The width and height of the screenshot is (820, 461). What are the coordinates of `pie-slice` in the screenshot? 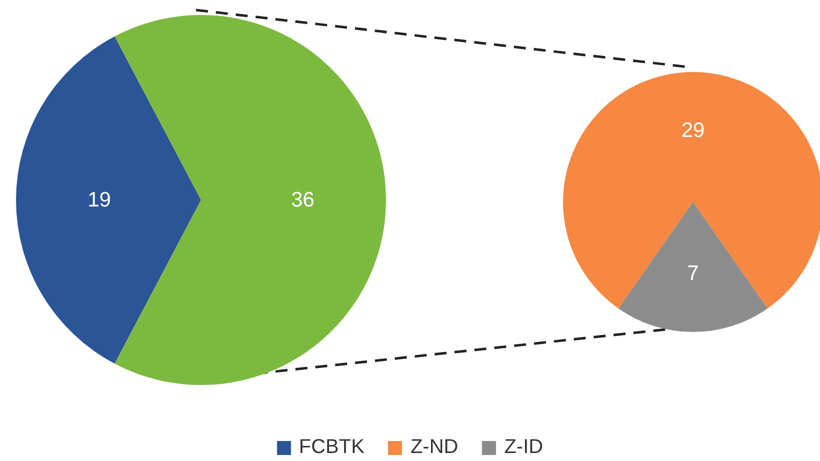 It's located at (693, 267).